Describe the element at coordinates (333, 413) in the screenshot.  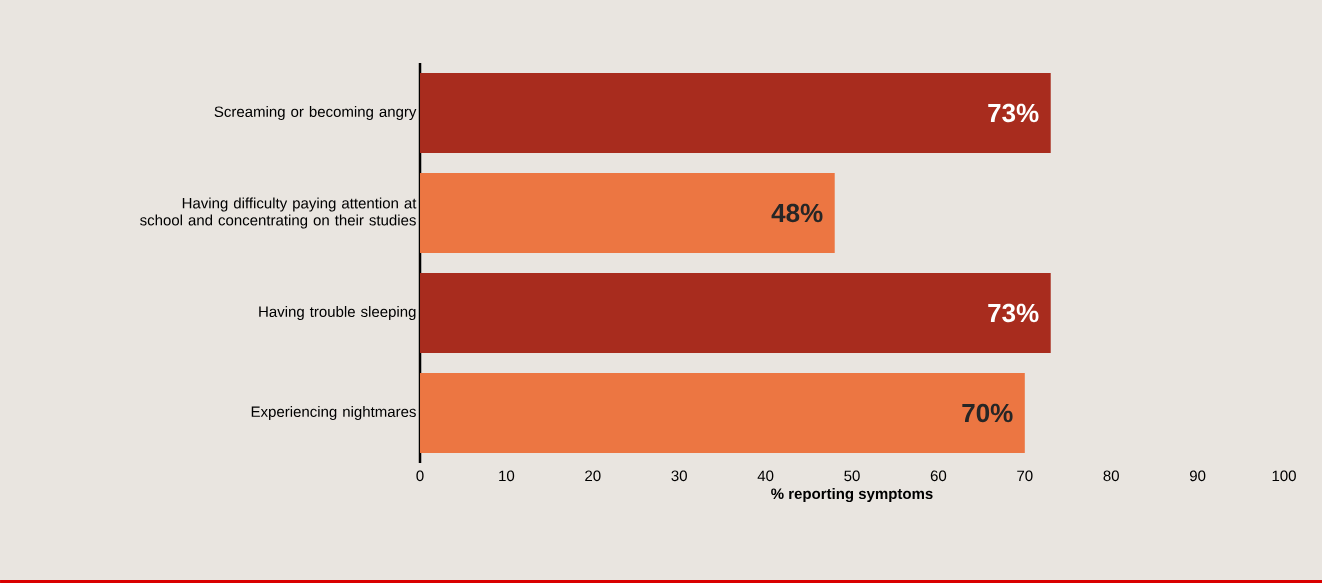
I see `y-tick-label: Experiencing nightmares` at that location.